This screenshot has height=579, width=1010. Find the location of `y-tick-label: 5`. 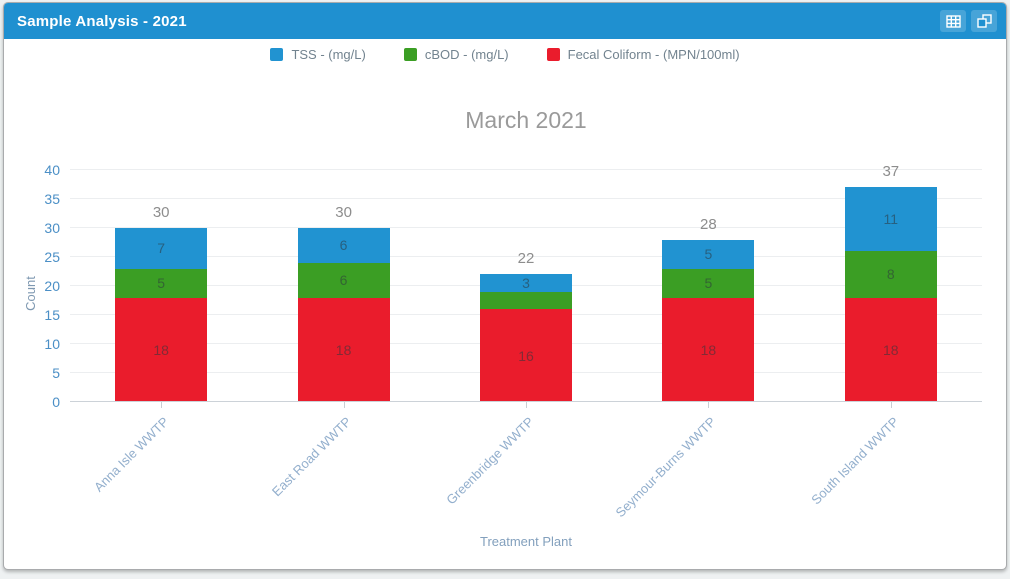

y-tick-label: 5 is located at coordinates (56, 373).